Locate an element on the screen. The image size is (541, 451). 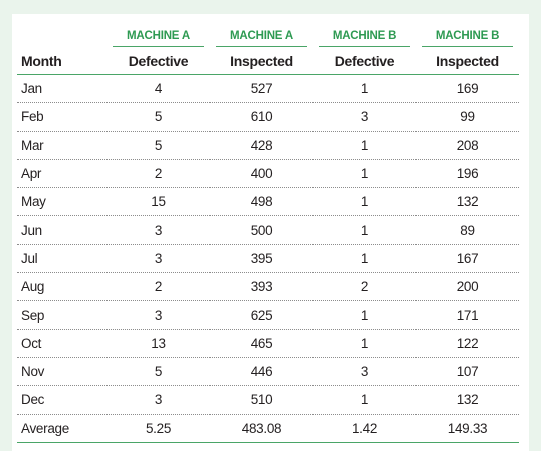
cell-b-inspected: 208 is located at coordinates (467, 145).